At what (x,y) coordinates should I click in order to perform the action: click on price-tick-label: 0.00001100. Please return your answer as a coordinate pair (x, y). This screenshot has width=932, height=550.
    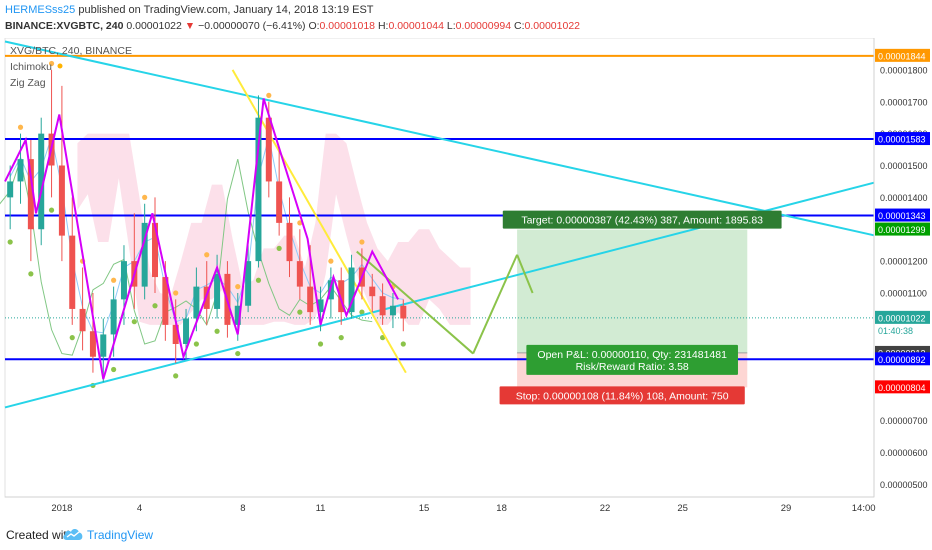
    Looking at the image, I should click on (903, 294).